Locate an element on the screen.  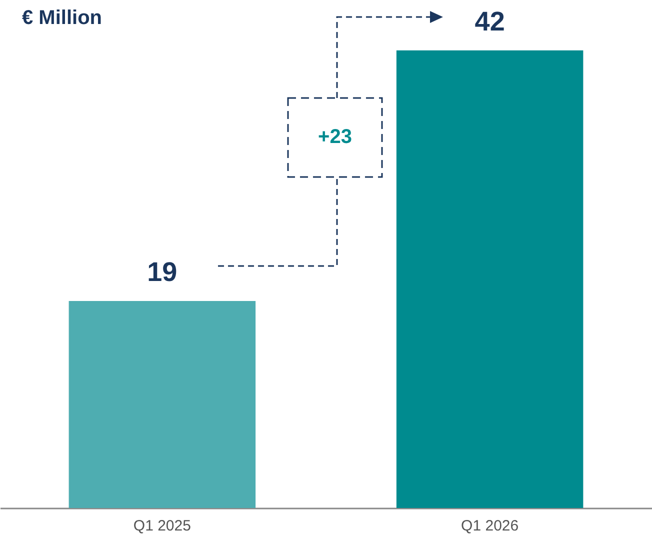
chart-title: € Million is located at coordinates (62, 18).